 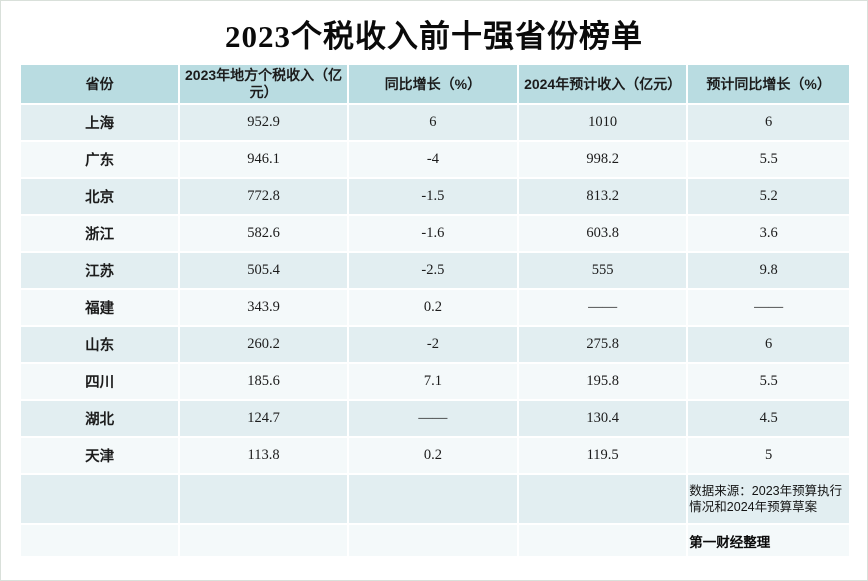 I want to click on income-2023-cell: 582.6, so click(x=263, y=233).